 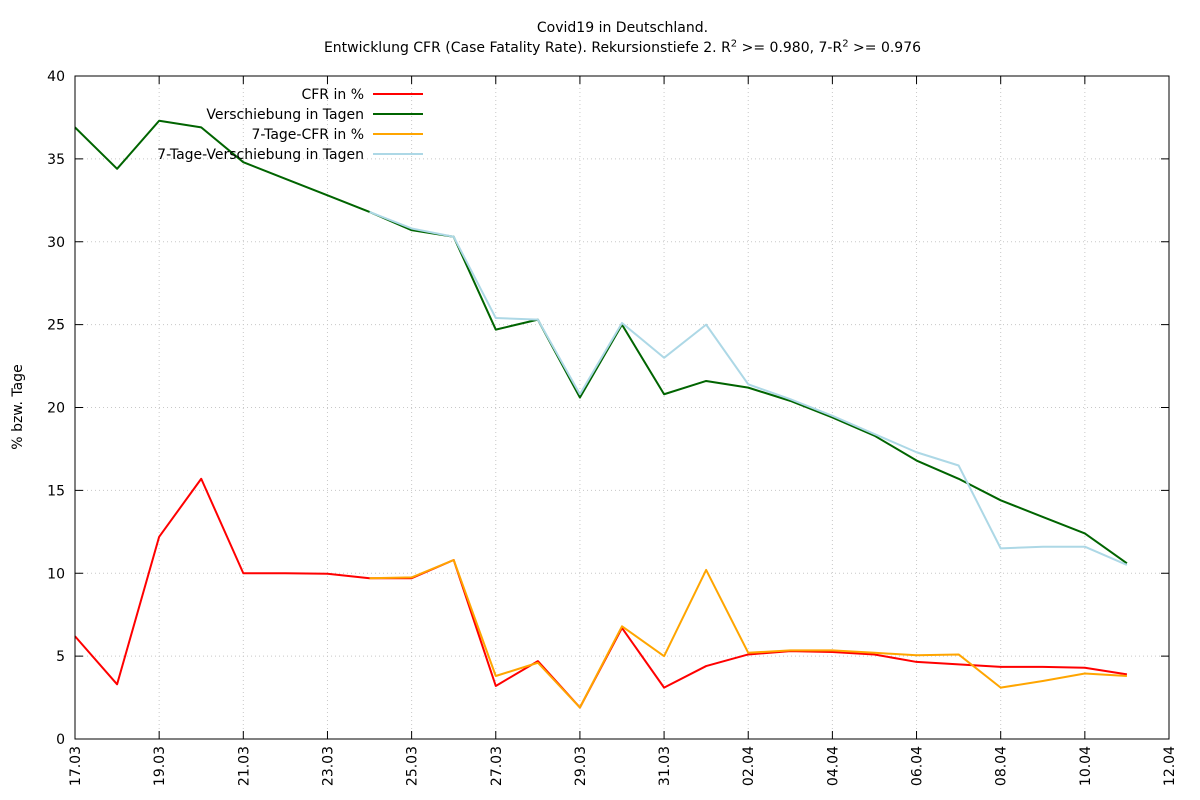 I want to click on x-tick-label: 06.04, so click(x=918, y=766).